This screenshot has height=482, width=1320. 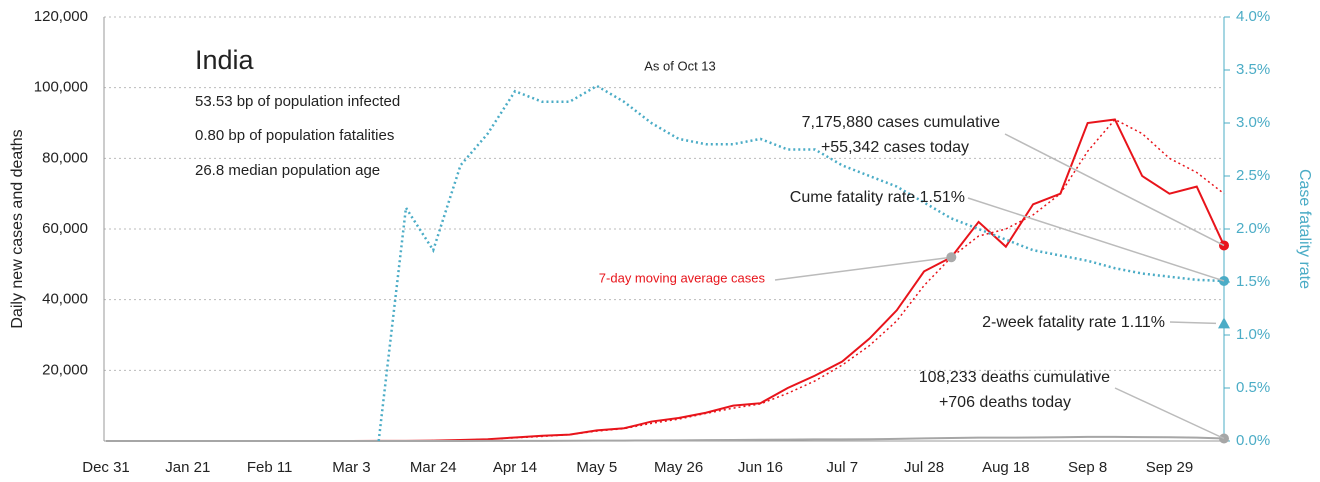 What do you see at coordinates (951, 257) in the screenshot?
I see `ma-marker` at bounding box center [951, 257].